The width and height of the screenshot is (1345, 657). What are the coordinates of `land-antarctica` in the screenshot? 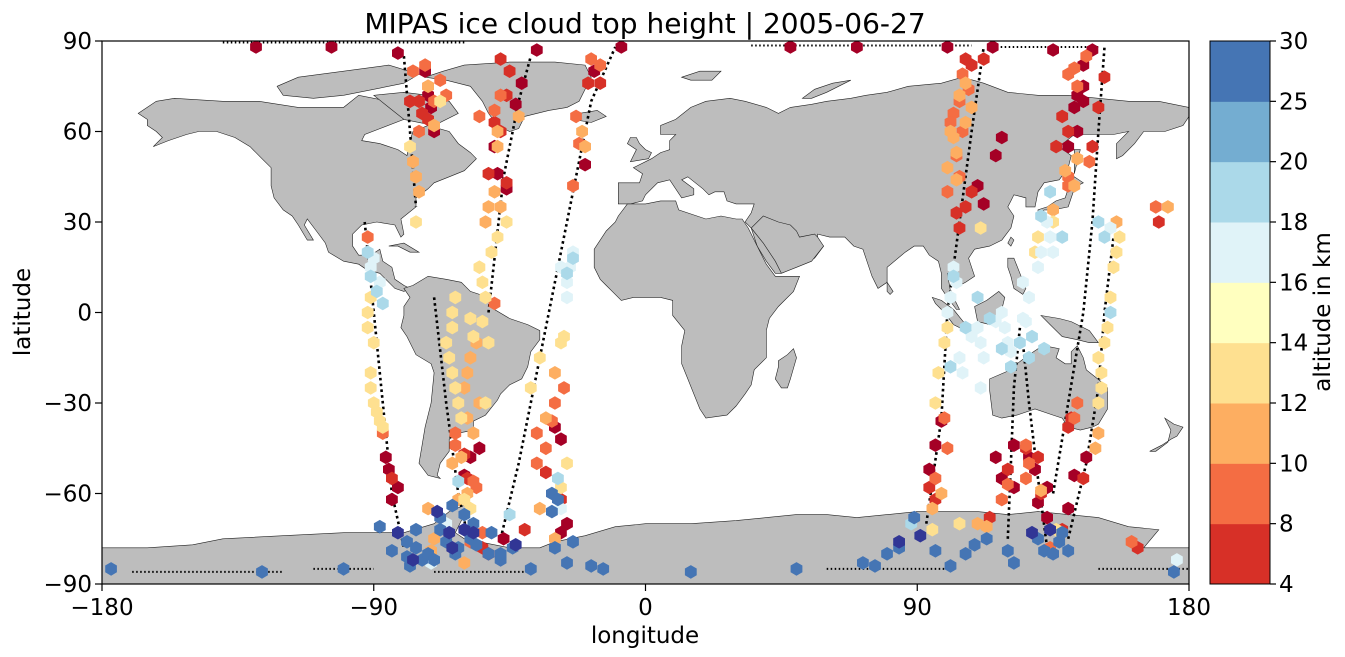 It's located at (645, 543).